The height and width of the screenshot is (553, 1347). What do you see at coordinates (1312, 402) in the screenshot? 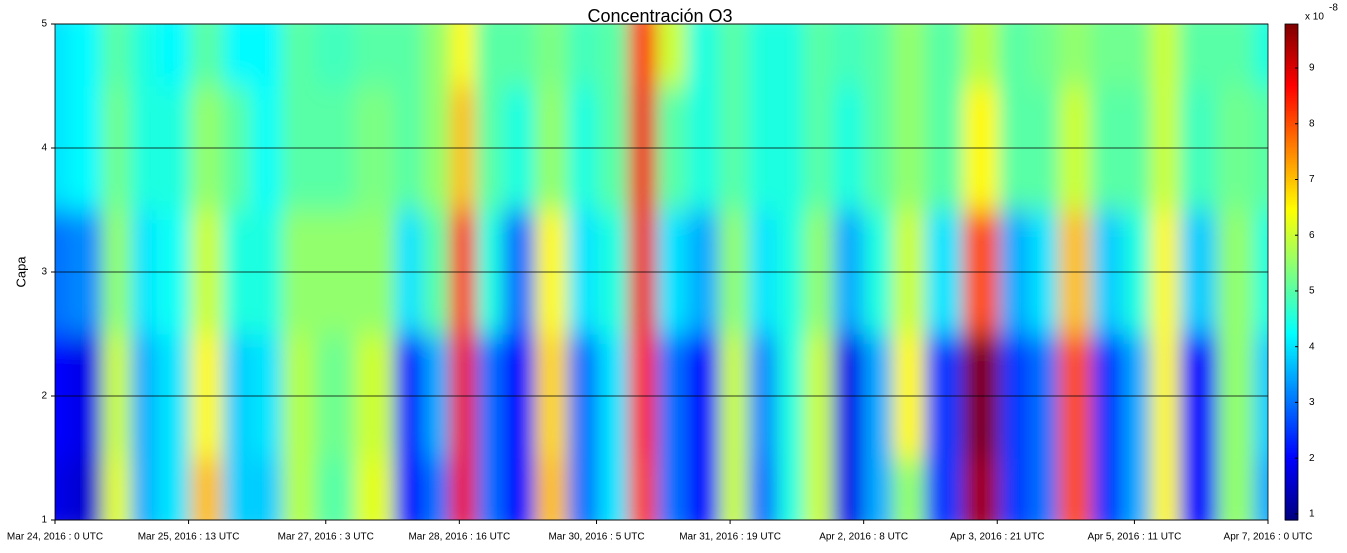
I see `colorbar-tick-label: 3` at bounding box center [1312, 402].